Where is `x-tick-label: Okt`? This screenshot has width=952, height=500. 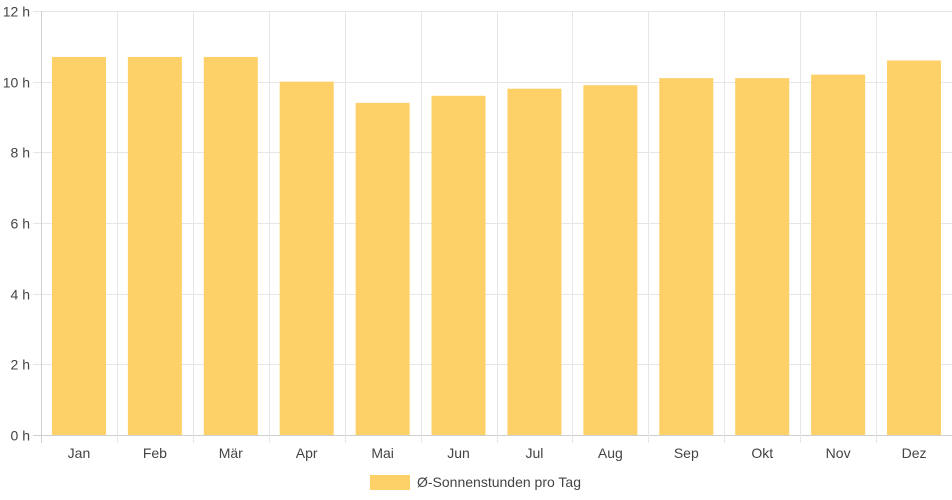
x-tick-label: Okt is located at coordinates (762, 453).